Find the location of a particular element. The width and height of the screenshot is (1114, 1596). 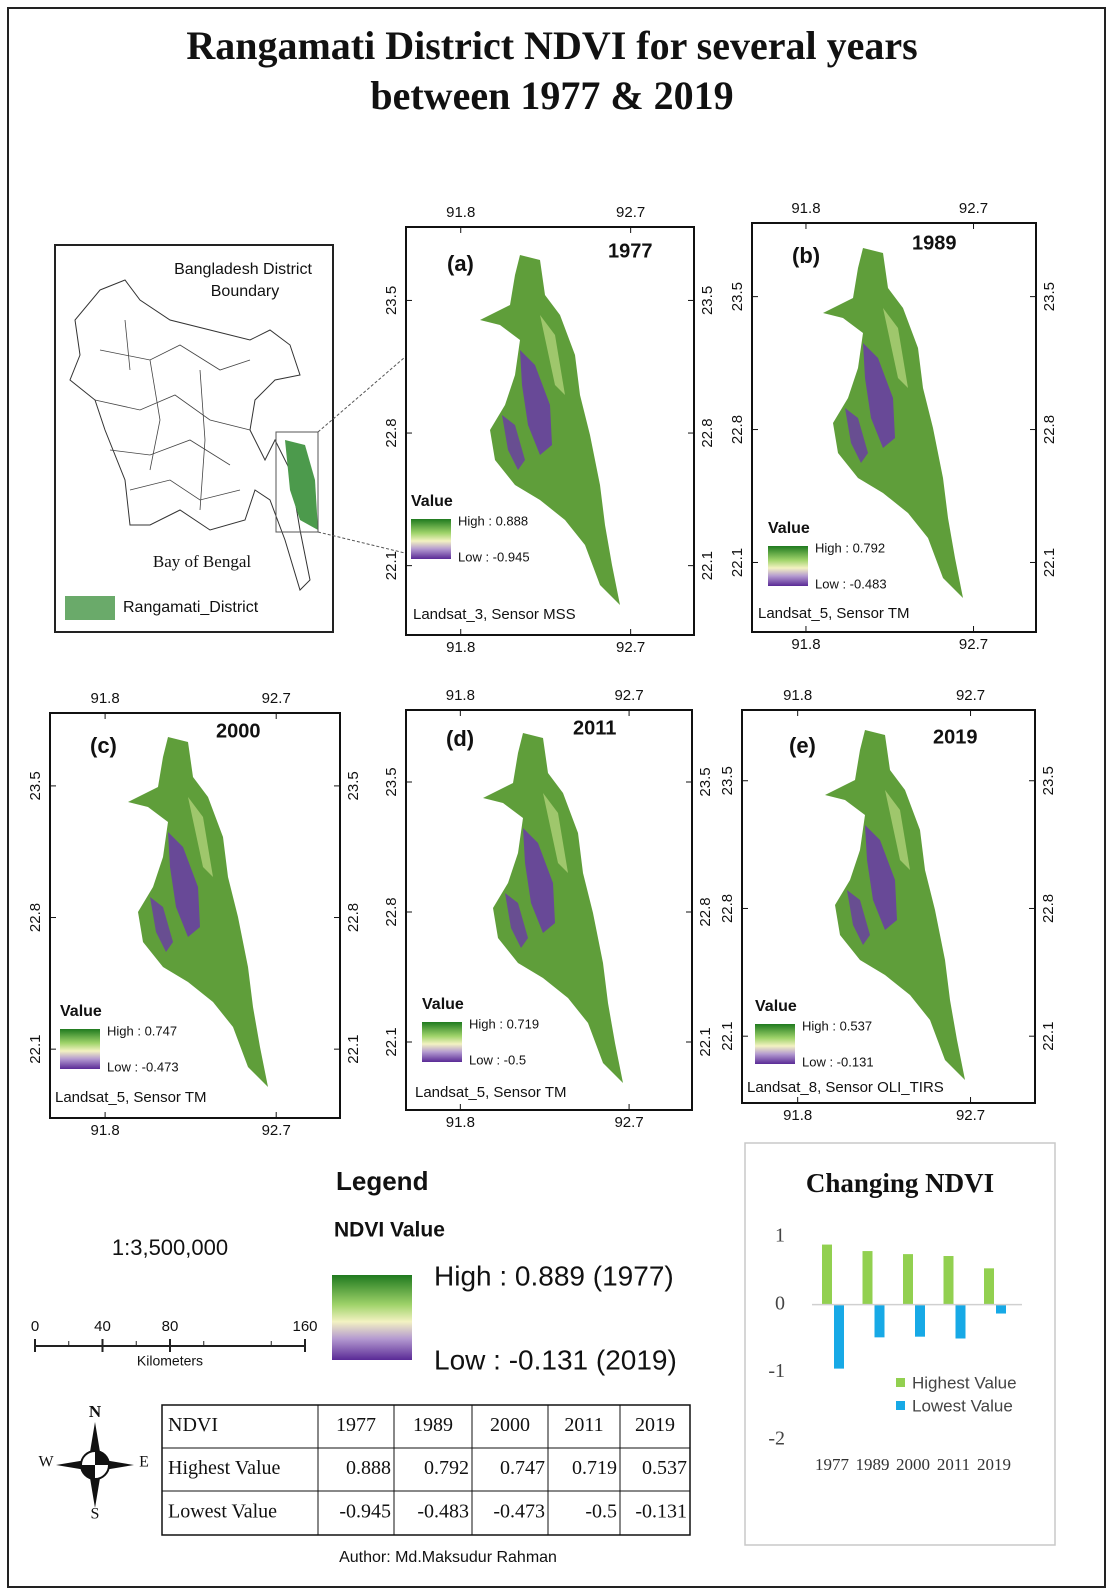

table-cell: Highest Value is located at coordinates (224, 1468).